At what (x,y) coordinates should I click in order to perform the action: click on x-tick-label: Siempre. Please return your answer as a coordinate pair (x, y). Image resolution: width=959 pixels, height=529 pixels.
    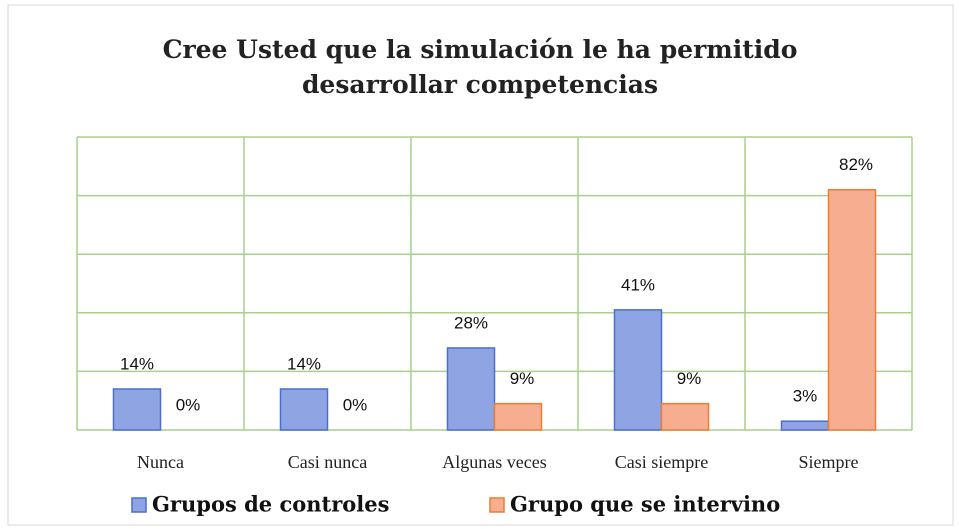
    Looking at the image, I should click on (829, 462).